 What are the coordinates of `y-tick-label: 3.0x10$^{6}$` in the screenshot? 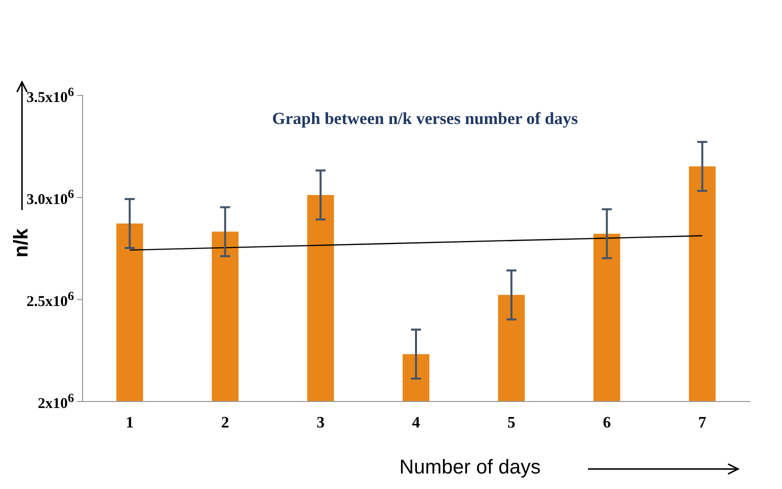 It's located at (50, 197).